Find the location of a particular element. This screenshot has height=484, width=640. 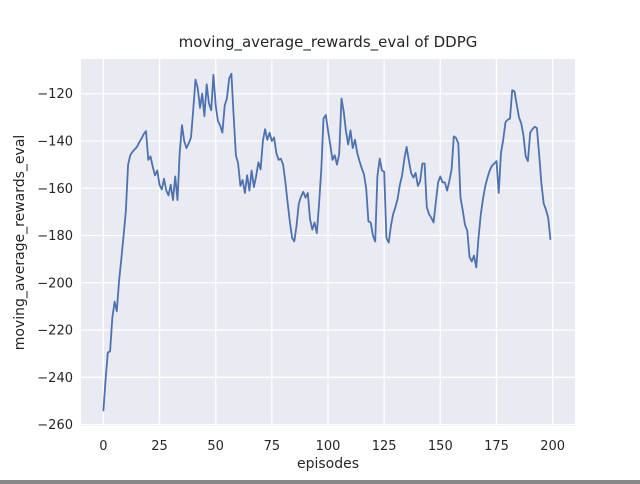

x-tick-label: 100 is located at coordinates (328, 446).